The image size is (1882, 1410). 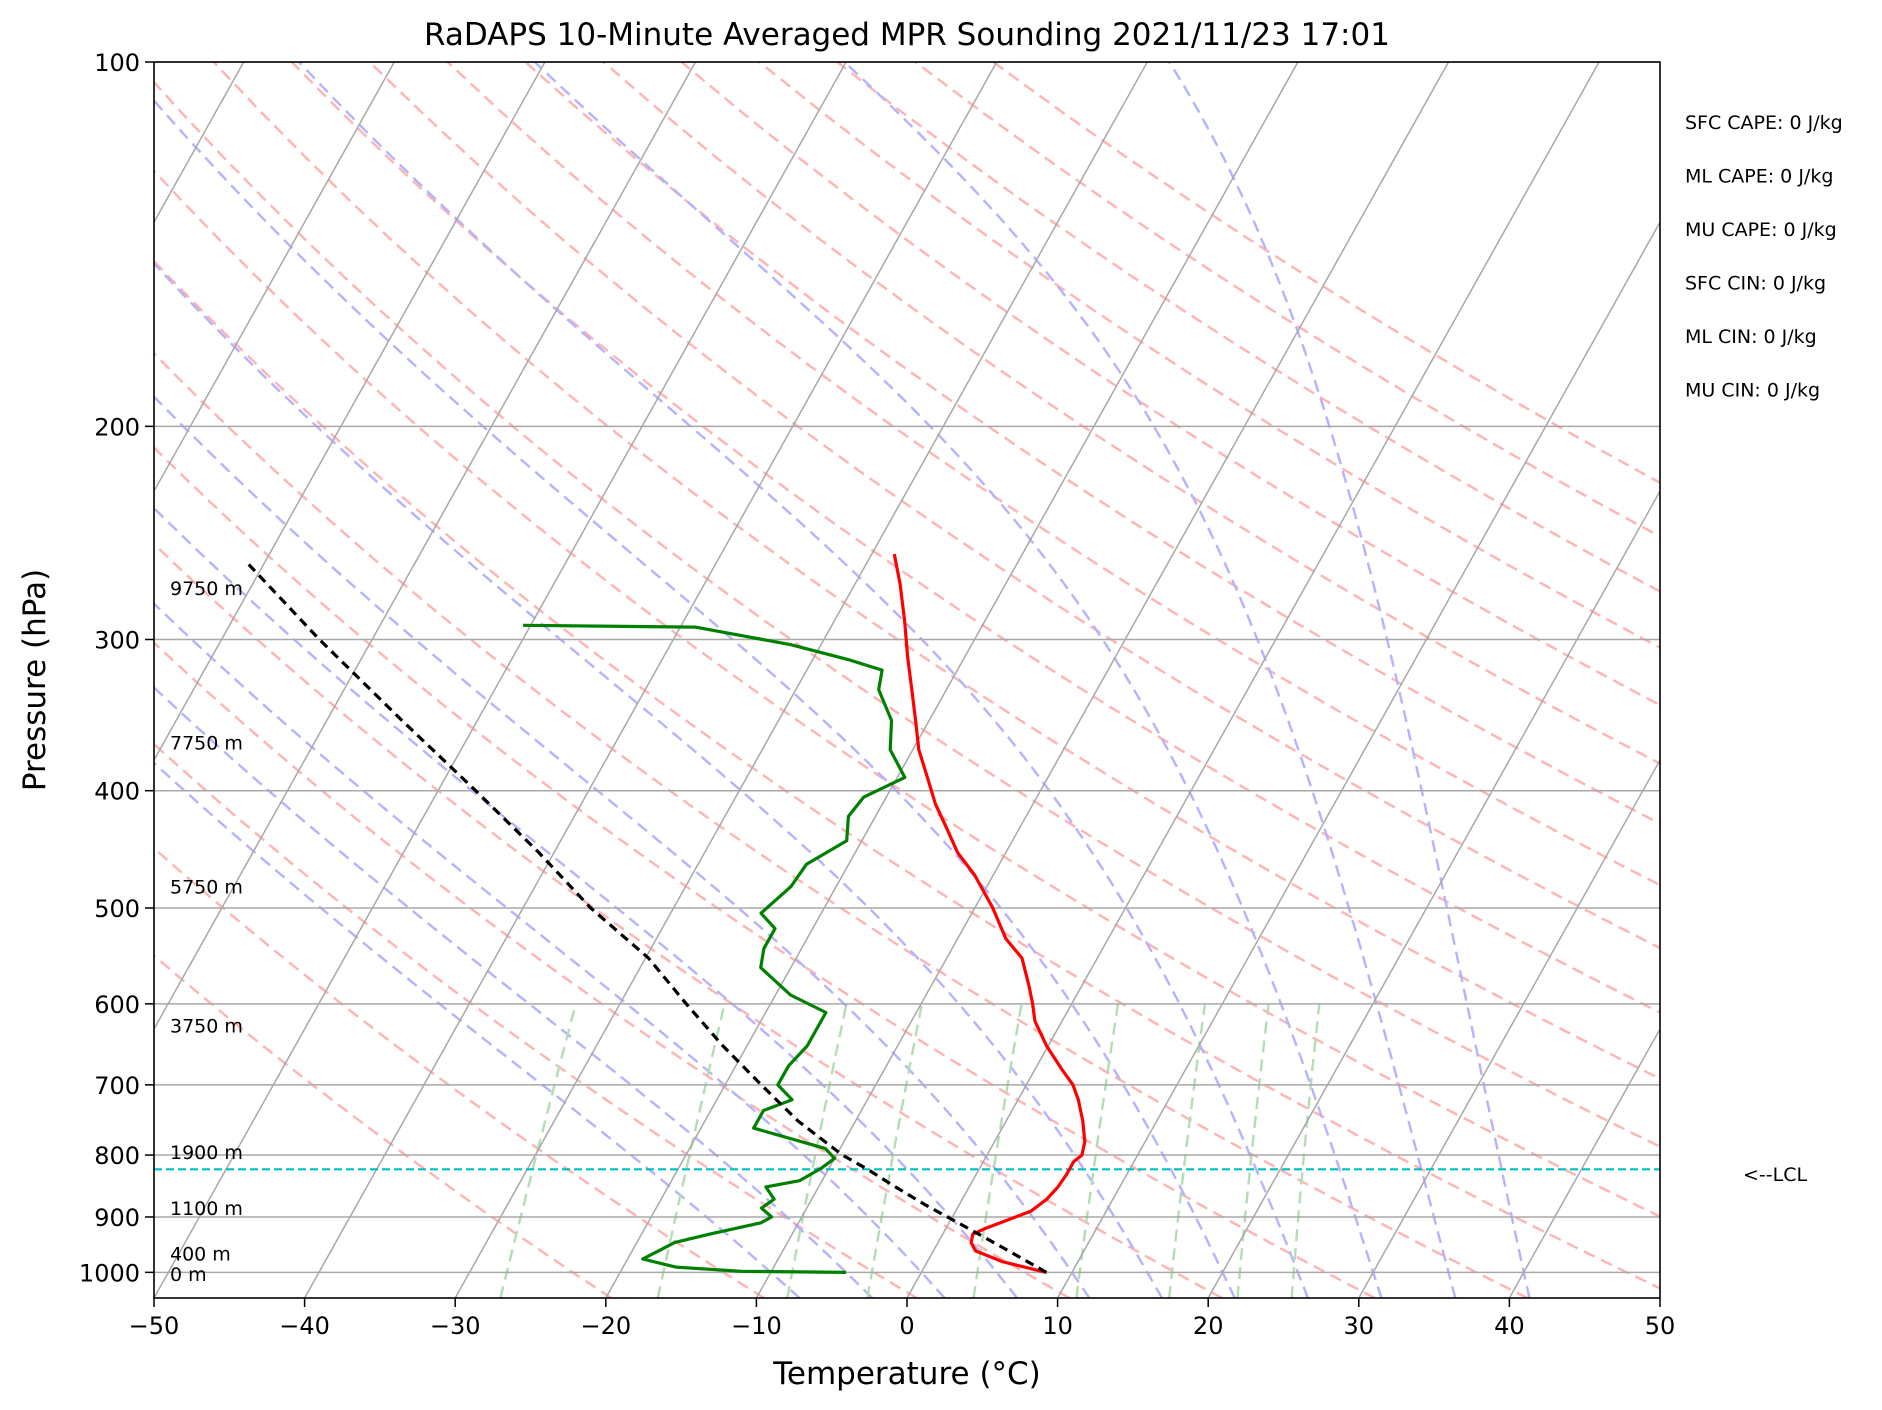 I want to click on y-tick-label: 100, so click(x=117, y=63).